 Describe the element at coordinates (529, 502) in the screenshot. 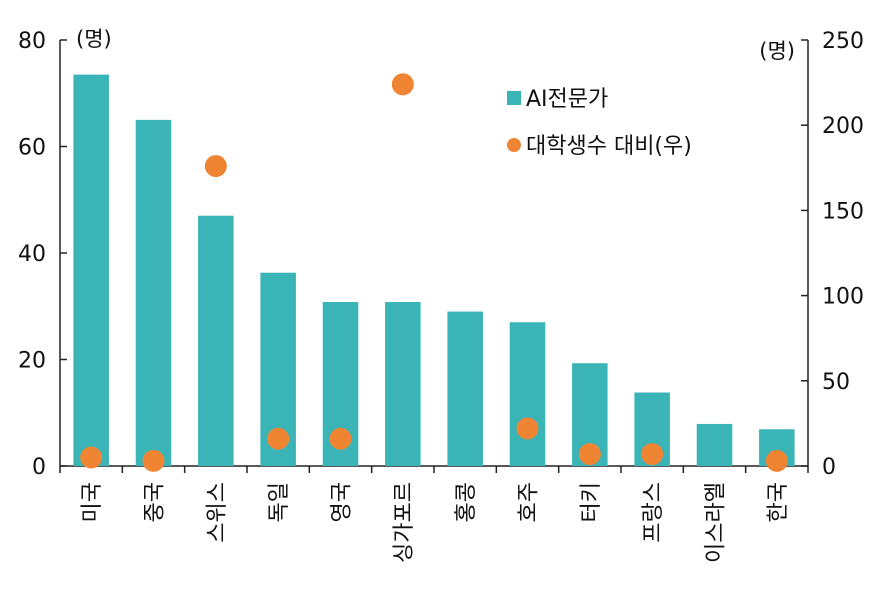

I see `category-label: 호주` at that location.